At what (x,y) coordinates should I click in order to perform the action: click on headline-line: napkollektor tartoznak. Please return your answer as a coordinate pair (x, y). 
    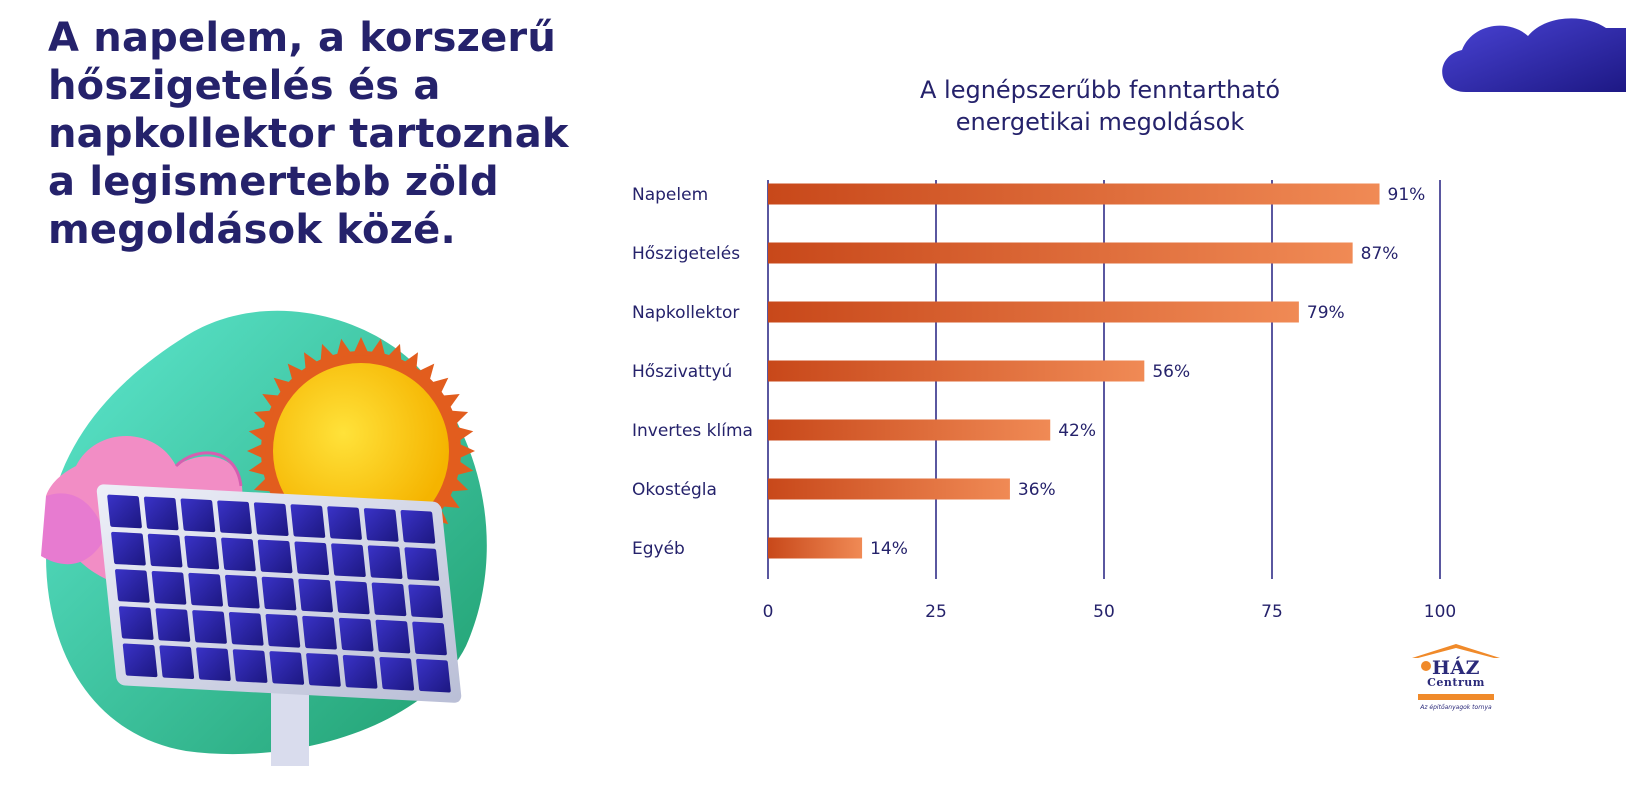
    Looking at the image, I should click on (308, 134).